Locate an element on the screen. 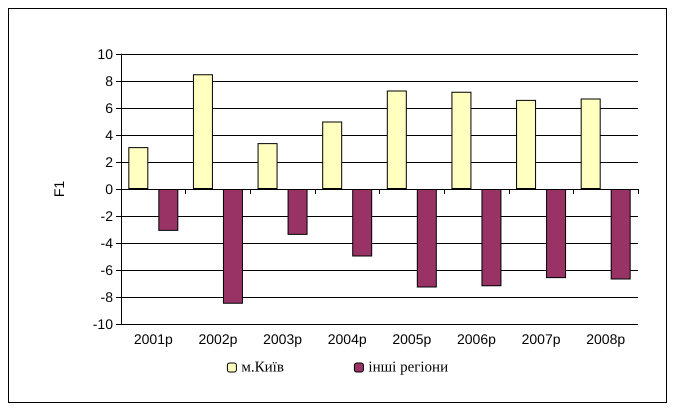  y-tick-label: 6 is located at coordinates (109, 108).